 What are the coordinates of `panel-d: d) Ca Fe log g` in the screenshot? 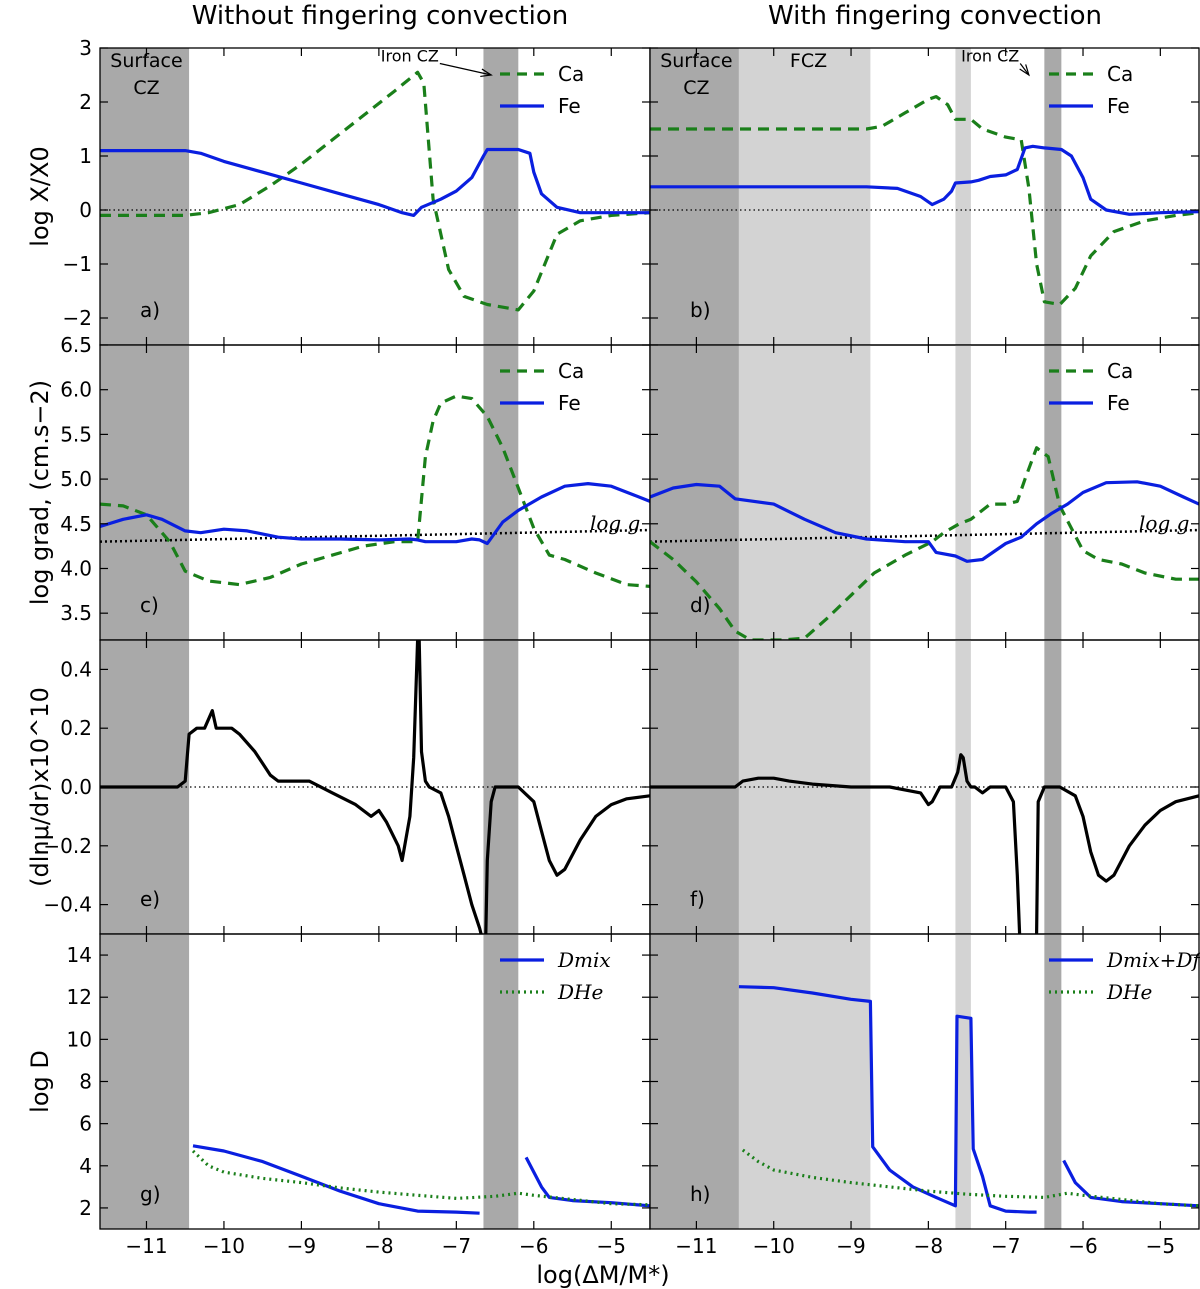 It's located at (924, 492).